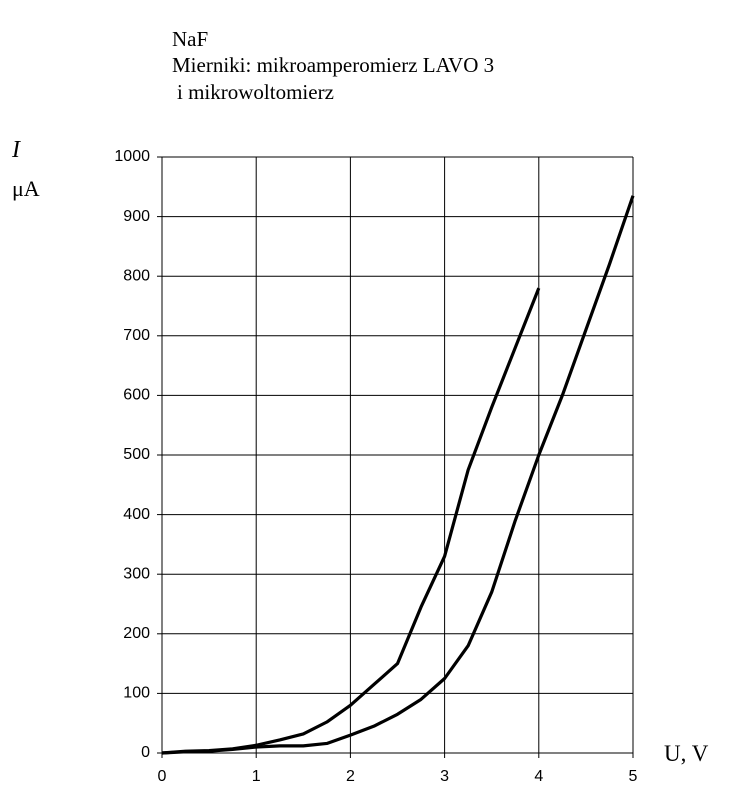  What do you see at coordinates (350, 776) in the screenshot?
I see `x-tick-label: 2` at bounding box center [350, 776].